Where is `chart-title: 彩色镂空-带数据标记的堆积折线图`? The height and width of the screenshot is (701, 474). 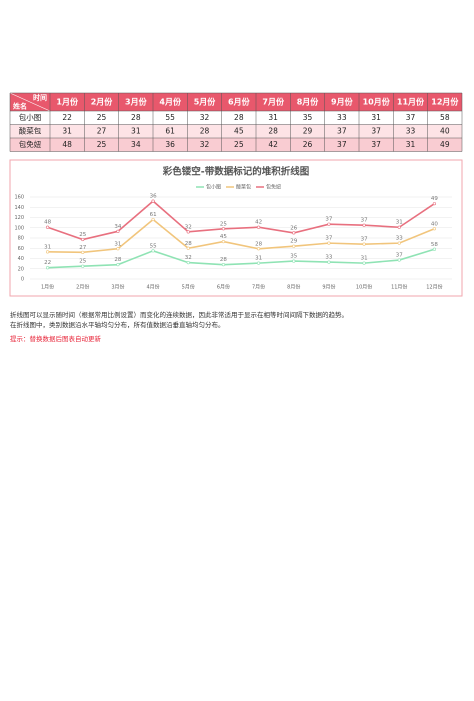 chart-title: 彩色镂空-带数据标记的堆积折线图 is located at coordinates (235, 172).